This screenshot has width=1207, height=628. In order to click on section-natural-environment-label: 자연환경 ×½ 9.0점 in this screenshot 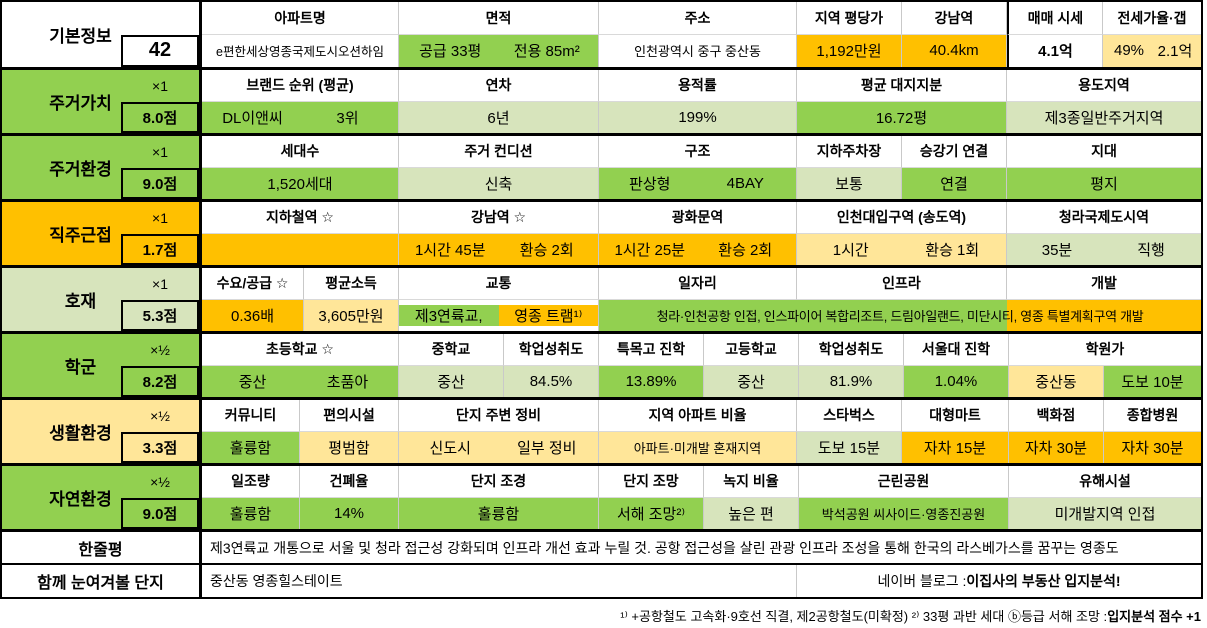, I will do `click(102, 497)`.